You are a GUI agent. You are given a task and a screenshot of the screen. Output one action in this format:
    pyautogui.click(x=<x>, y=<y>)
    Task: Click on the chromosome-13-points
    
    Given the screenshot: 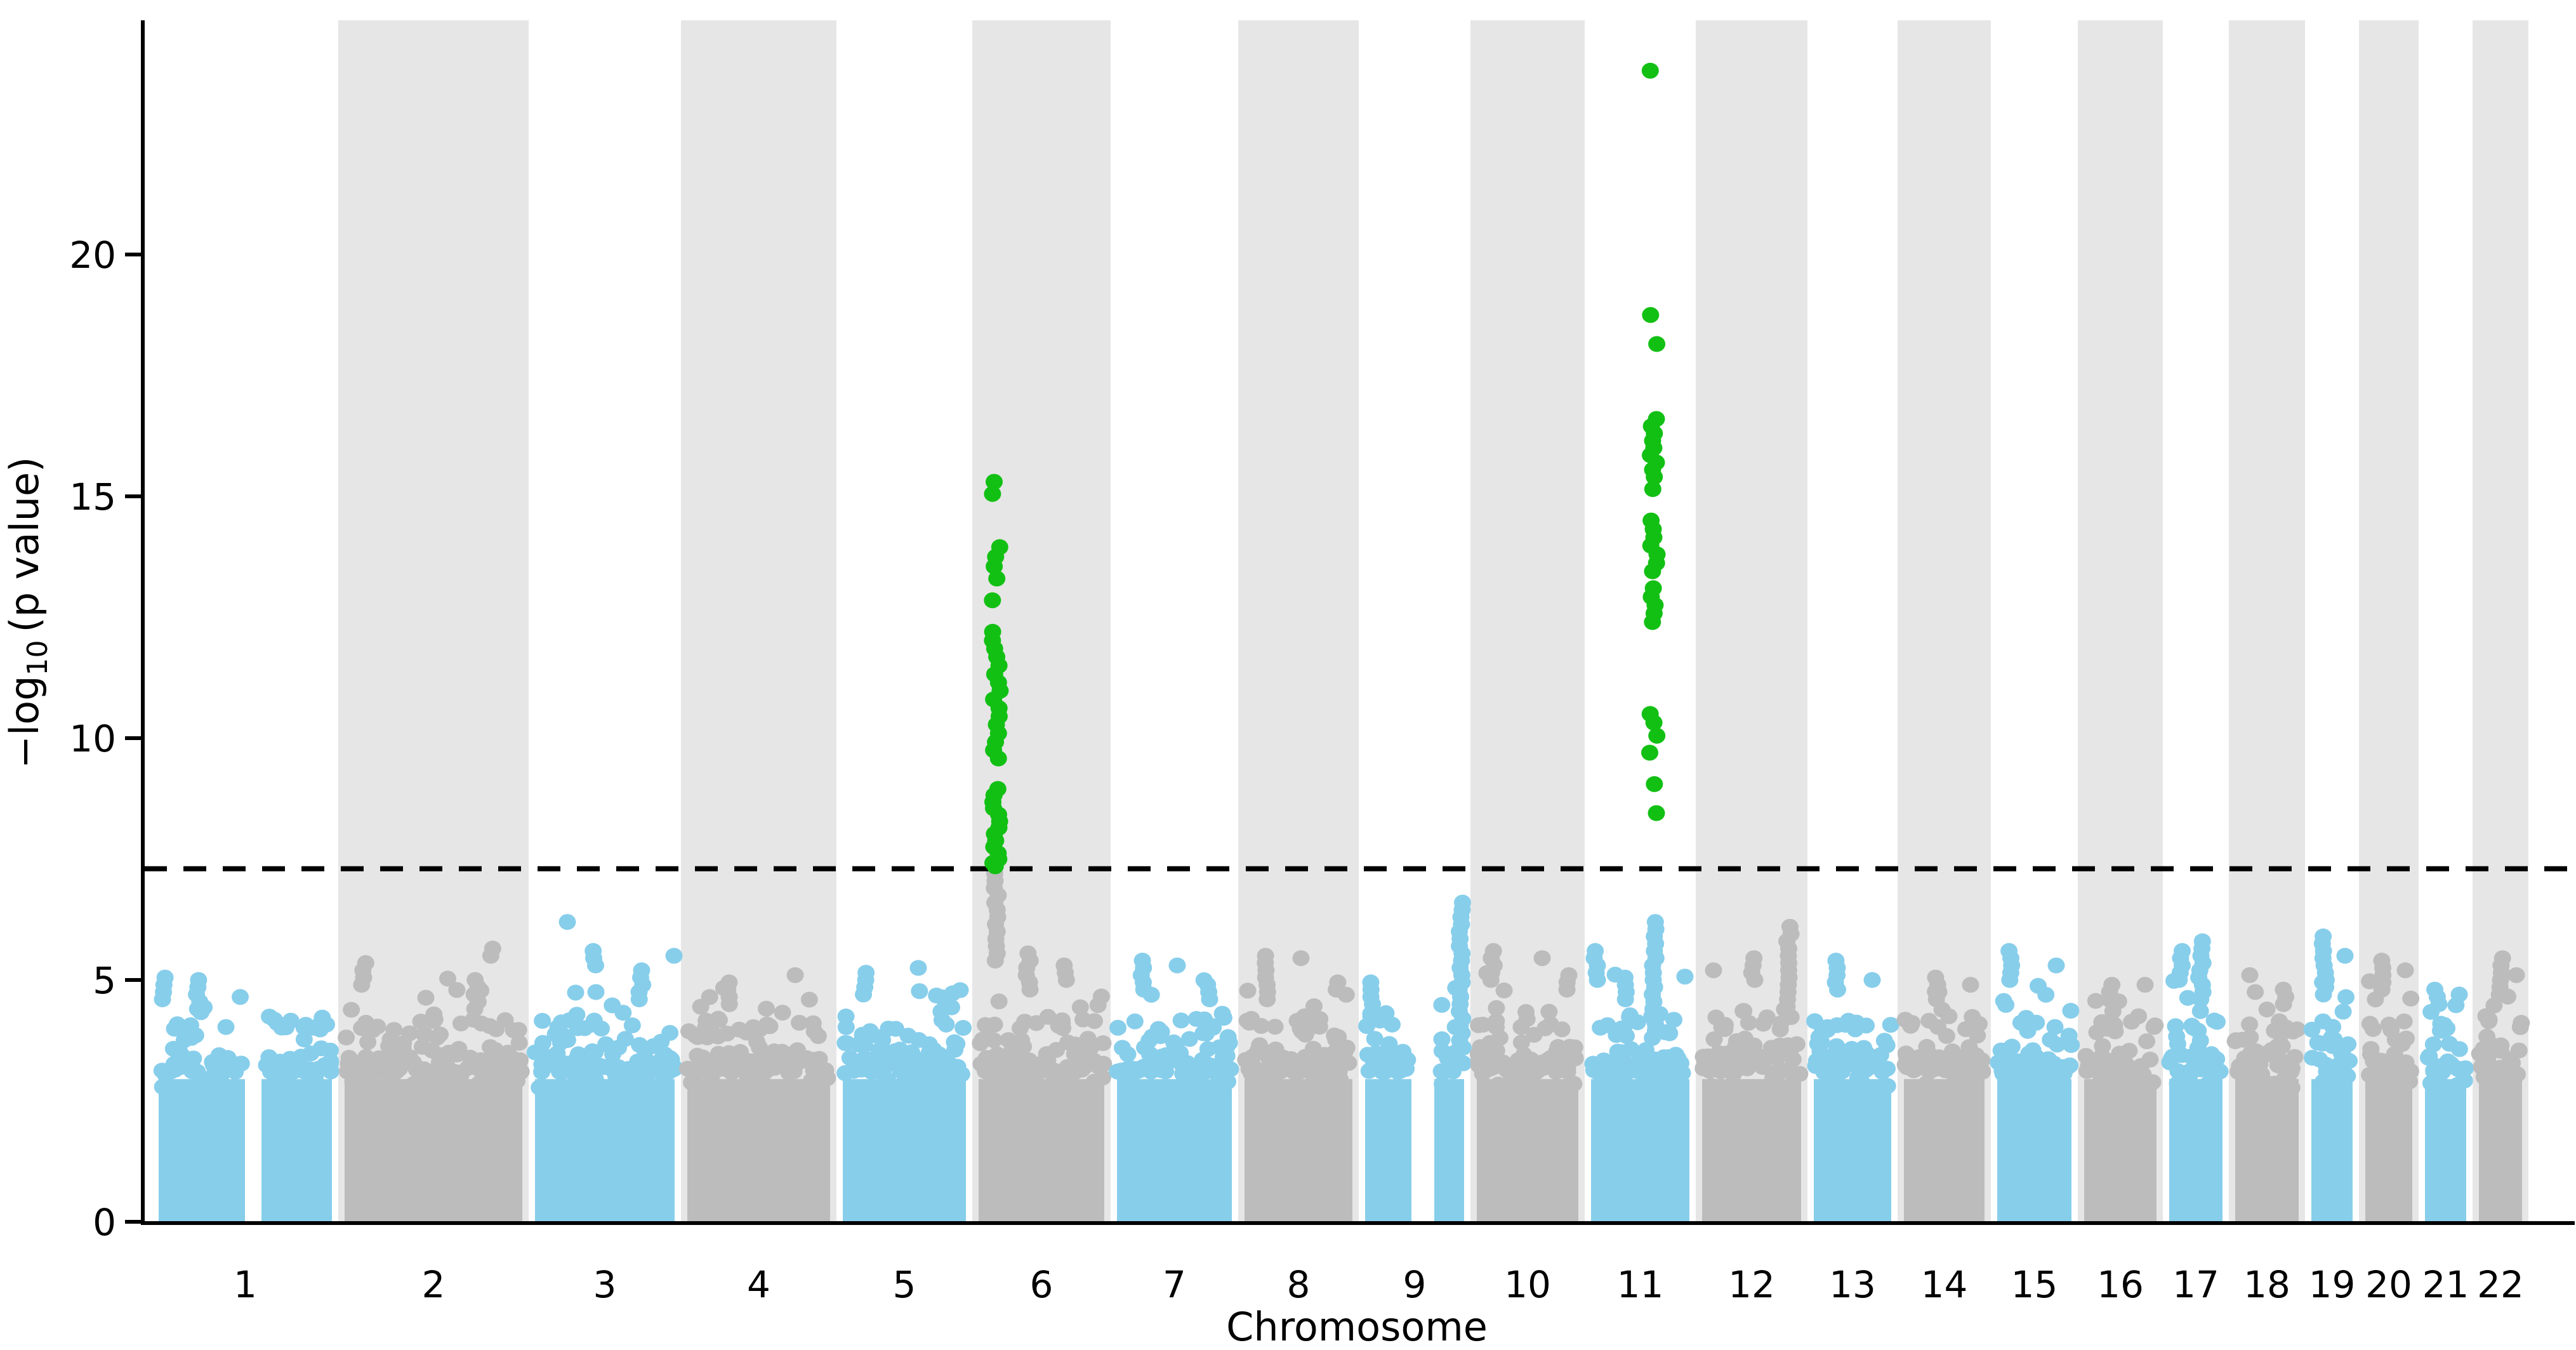 What is the action you would take?
    pyautogui.click(x=1852, y=1087)
    